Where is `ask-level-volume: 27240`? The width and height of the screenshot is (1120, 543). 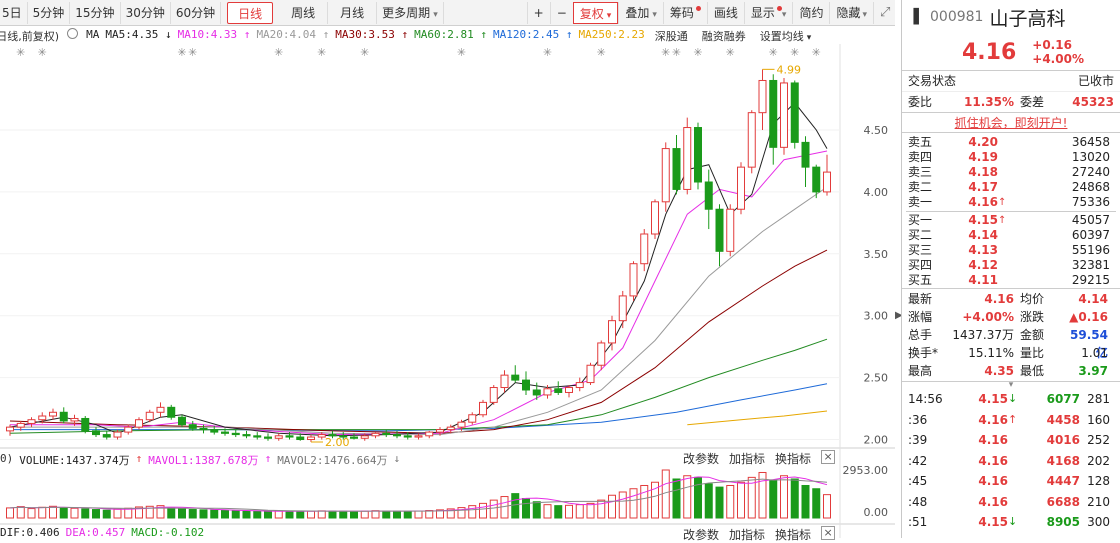 ask-level-volume: 27240 is located at coordinates (1090, 172).